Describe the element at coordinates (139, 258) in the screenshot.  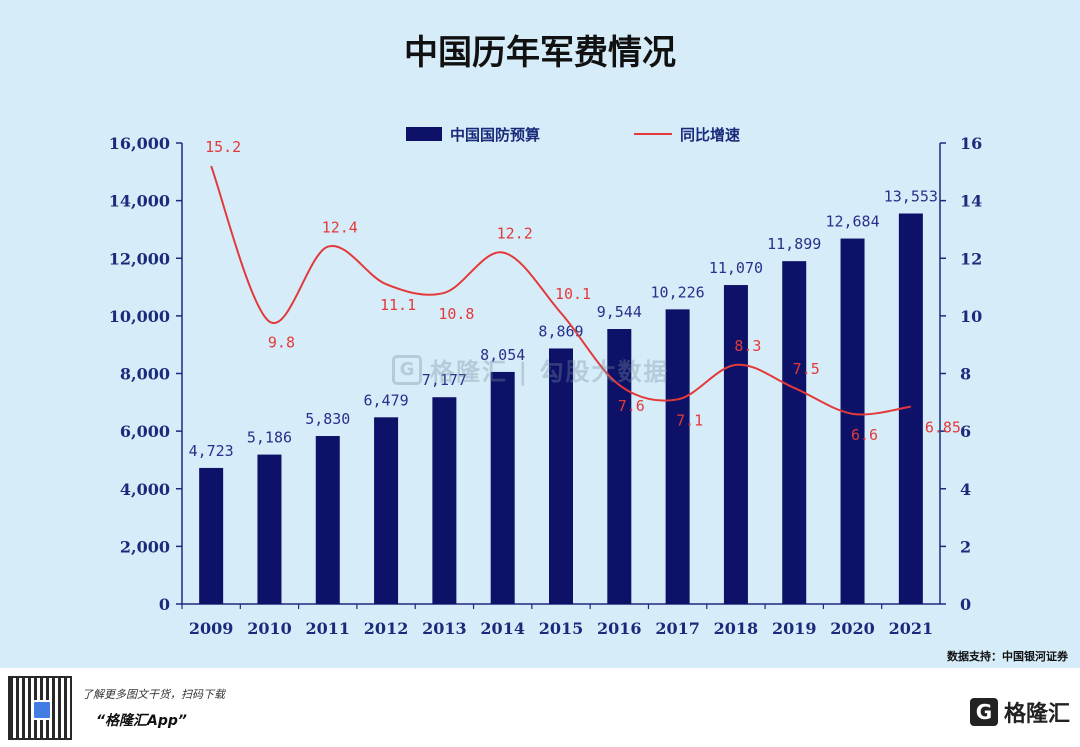
I see `left-tick-label: 12,000` at that location.